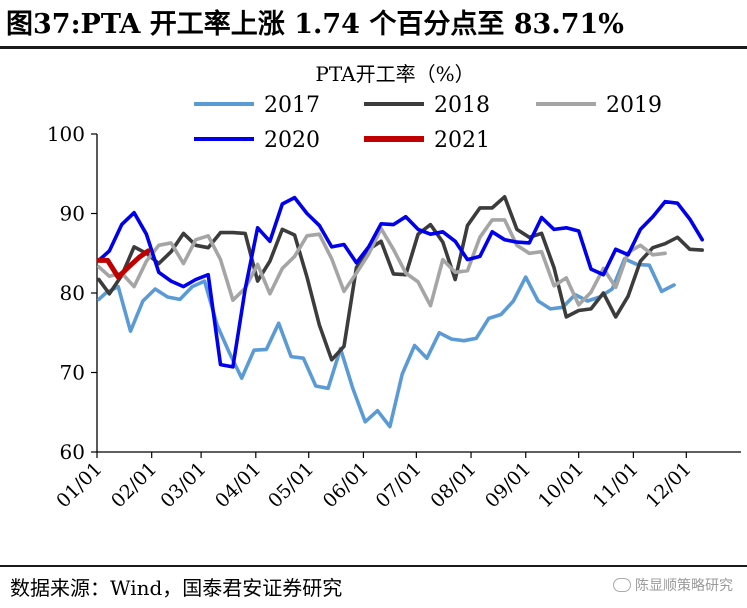  I want to click on legend: 2017 2018 2019 2020 2021, so click(428, 123).